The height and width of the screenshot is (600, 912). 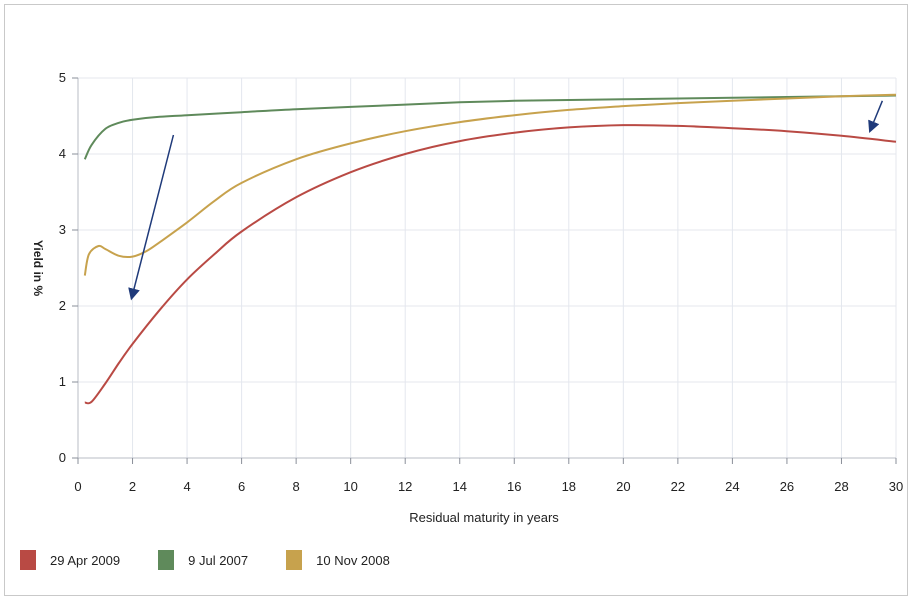 What do you see at coordinates (62, 153) in the screenshot?
I see `y-tick-label: 4` at bounding box center [62, 153].